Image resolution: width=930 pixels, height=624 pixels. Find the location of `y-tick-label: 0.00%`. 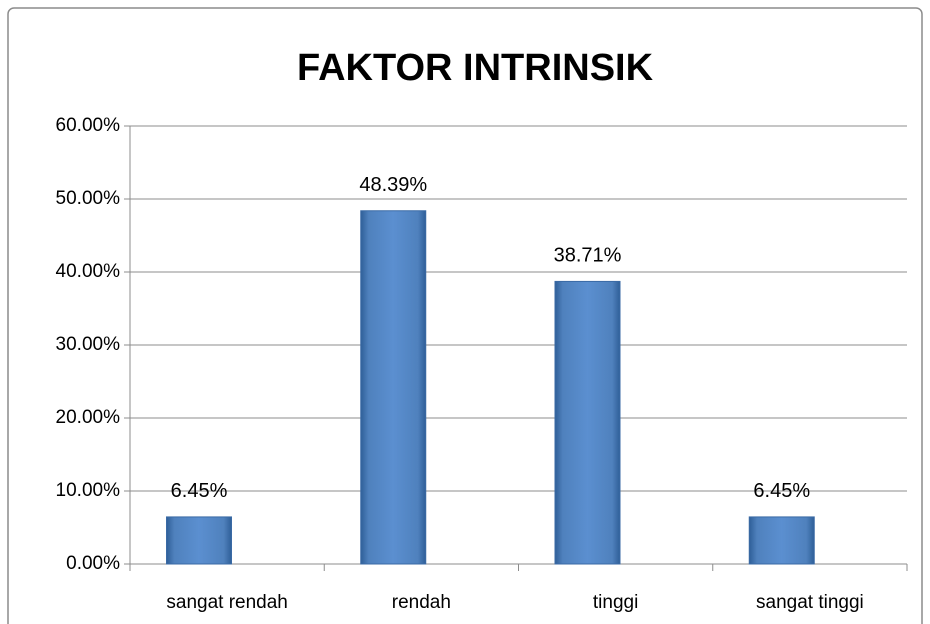

y-tick-label: 0.00% is located at coordinates (93, 563).